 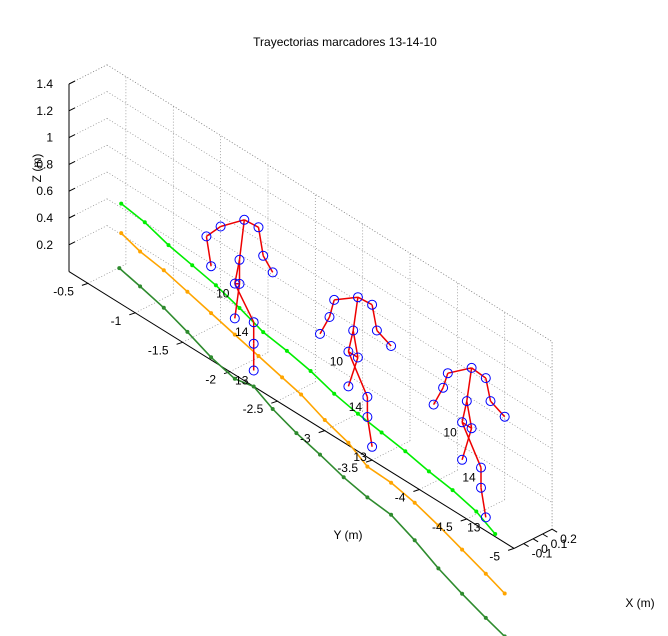 I want to click on skeleton-0: 10 14 13, so click(x=239, y=301).